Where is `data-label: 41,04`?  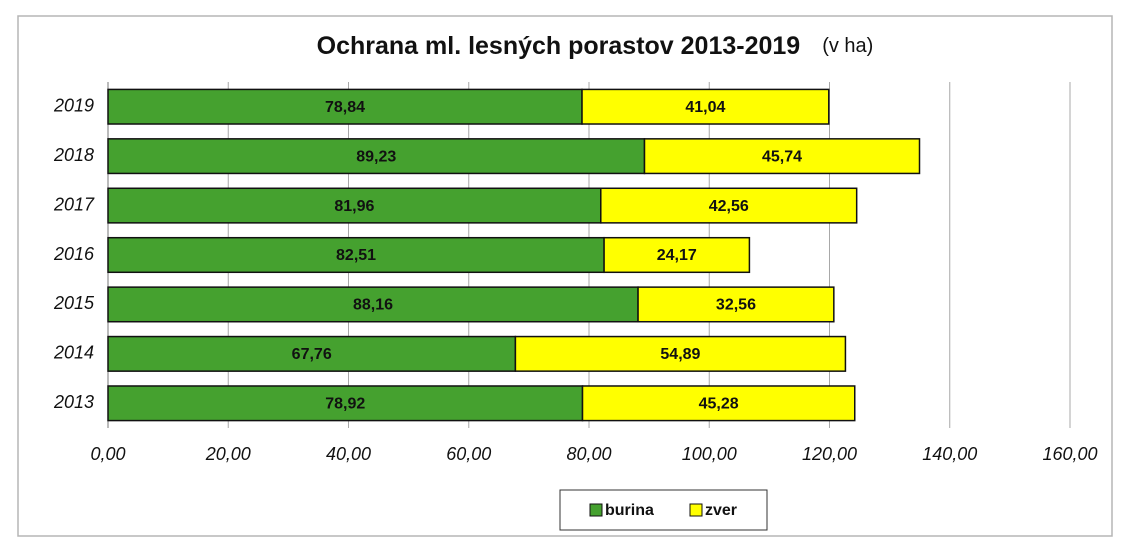 data-label: 41,04 is located at coordinates (705, 107).